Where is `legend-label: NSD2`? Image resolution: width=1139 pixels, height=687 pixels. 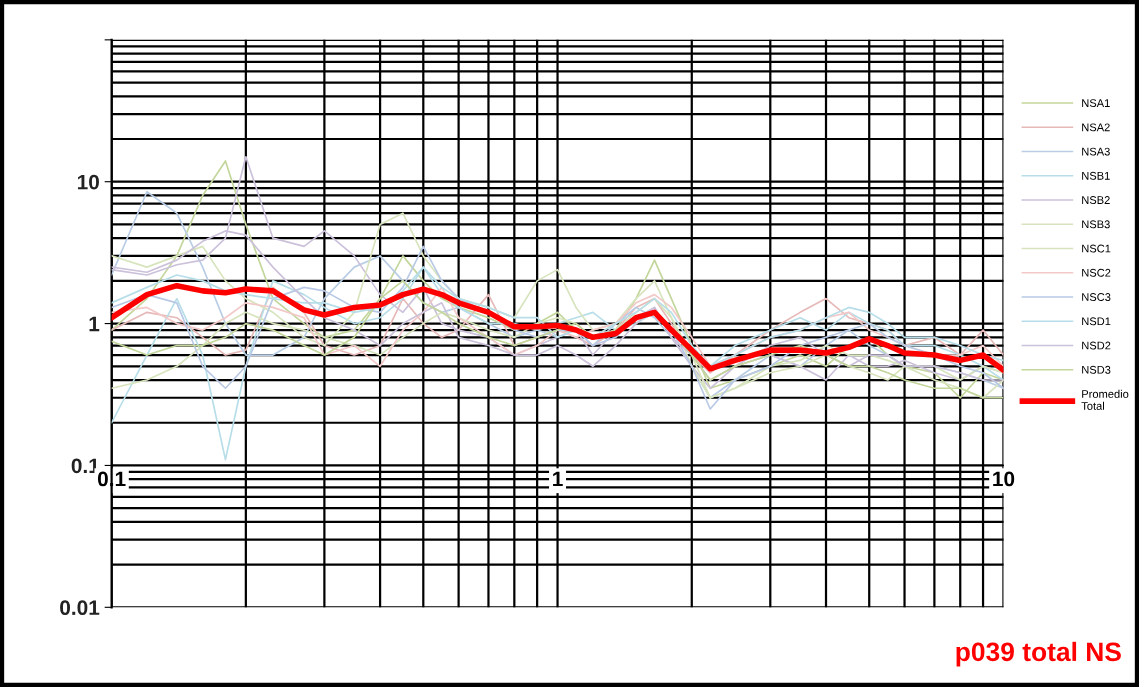
legend-label: NSD2 is located at coordinates (1096, 345).